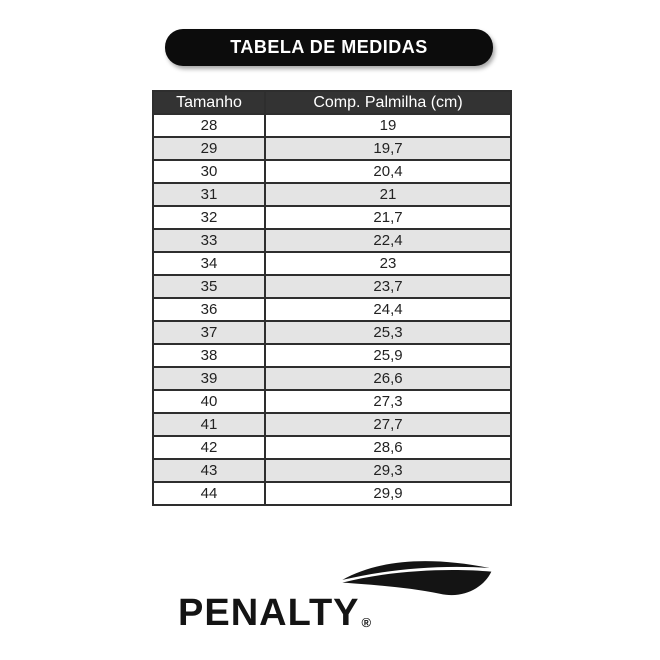  What do you see at coordinates (209, 240) in the screenshot?
I see `size-cell: 33` at bounding box center [209, 240].